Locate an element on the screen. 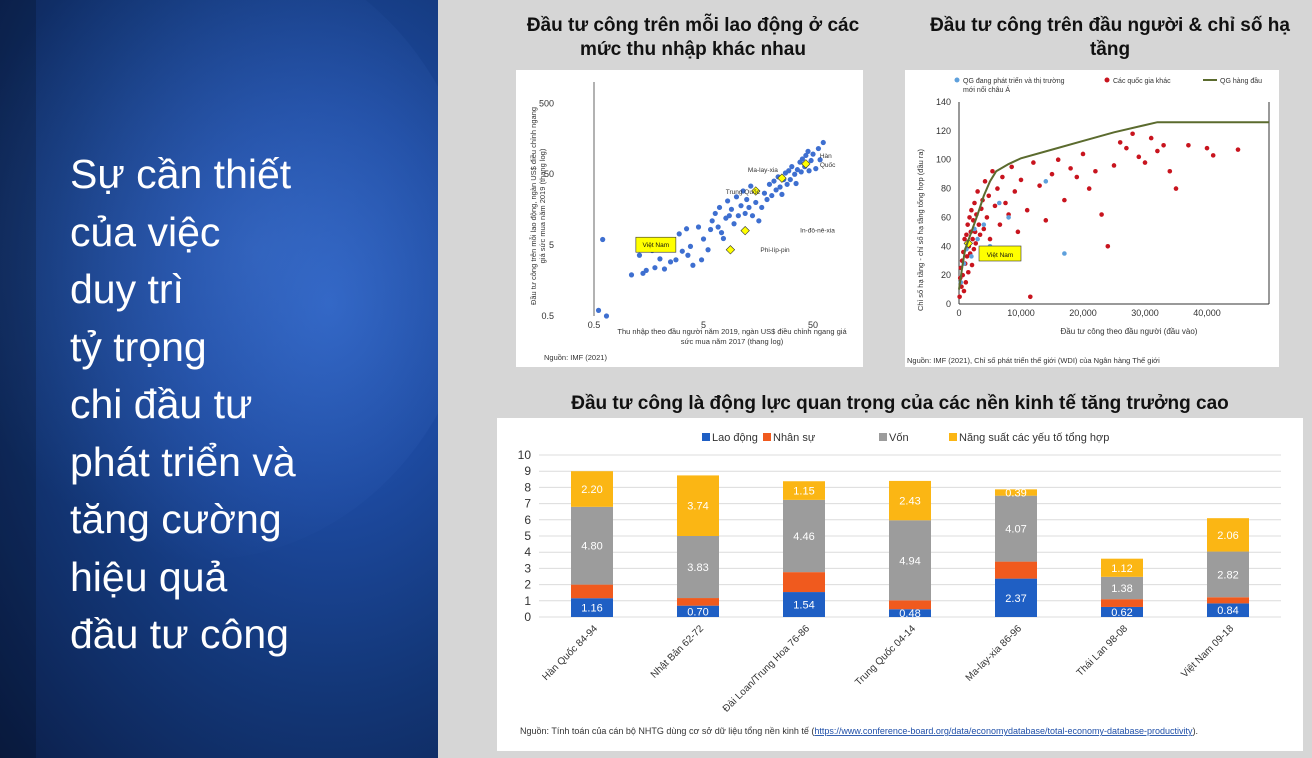 This screenshot has width=1312, height=758. chart2-x-tick: 10,000 is located at coordinates (1021, 313).